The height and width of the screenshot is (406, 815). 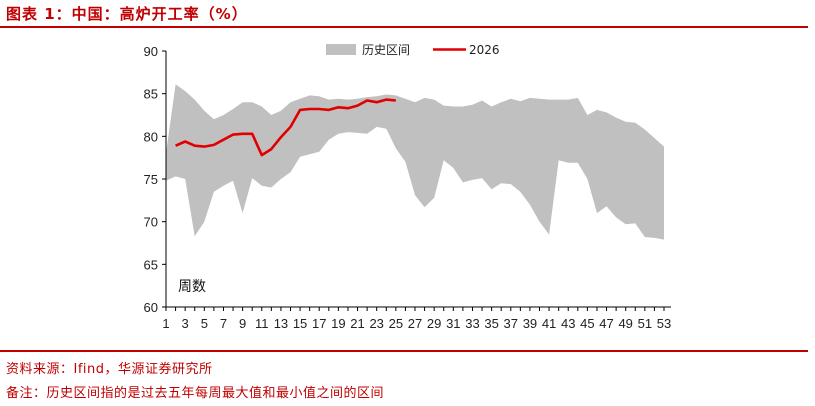 What do you see at coordinates (453, 323) in the screenshot?
I see `x-tick-label: 31` at bounding box center [453, 323].